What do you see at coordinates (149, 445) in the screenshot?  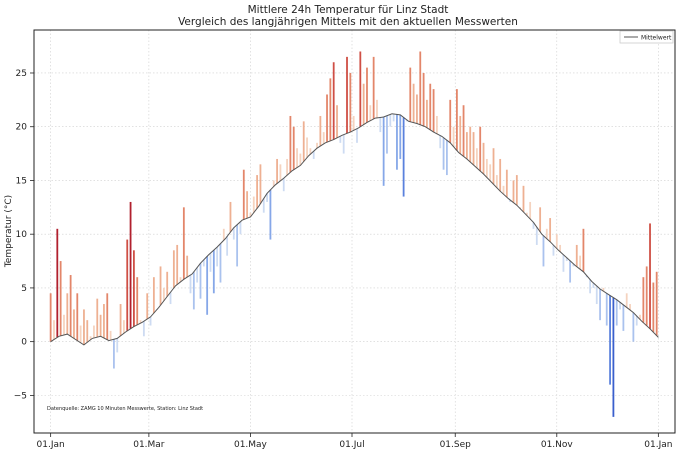 I see `x-tick-label: 01.Mar` at bounding box center [149, 445].